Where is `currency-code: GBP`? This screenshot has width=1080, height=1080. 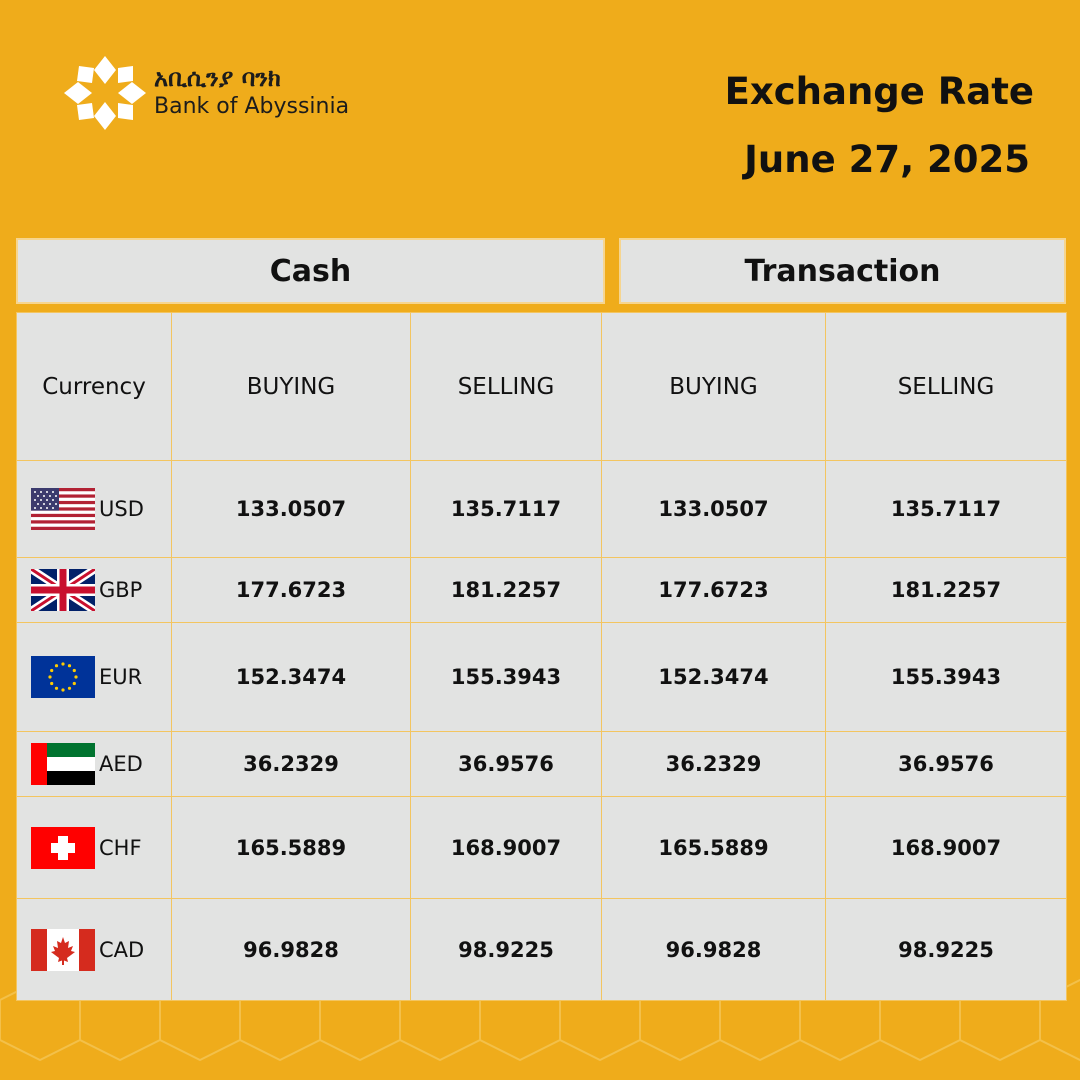 currency-code: GBP is located at coordinates (121, 590).